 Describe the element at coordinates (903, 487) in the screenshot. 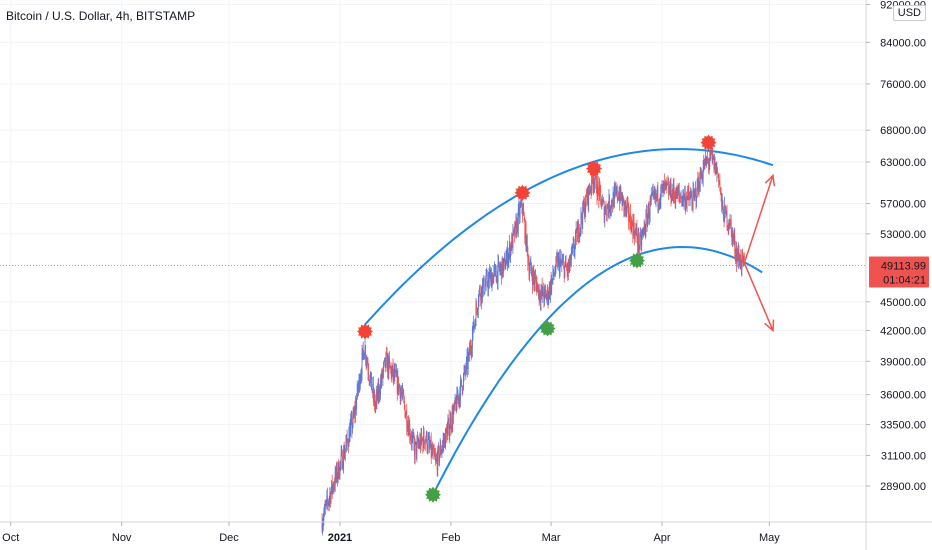

I see `y-tick-label: 28900.00` at that location.